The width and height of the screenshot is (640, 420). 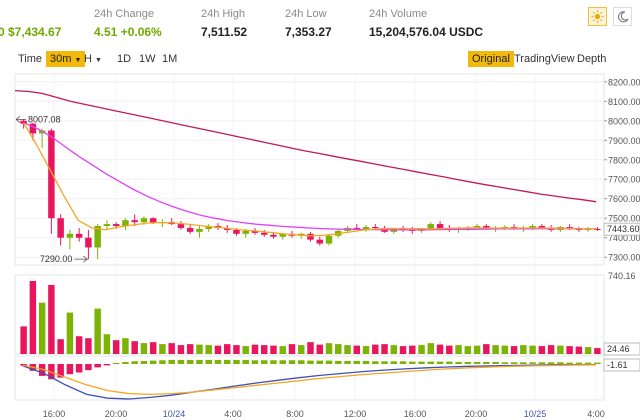 What do you see at coordinates (544, 59) in the screenshot?
I see `view-tradingview-tab: TradingView` at bounding box center [544, 59].